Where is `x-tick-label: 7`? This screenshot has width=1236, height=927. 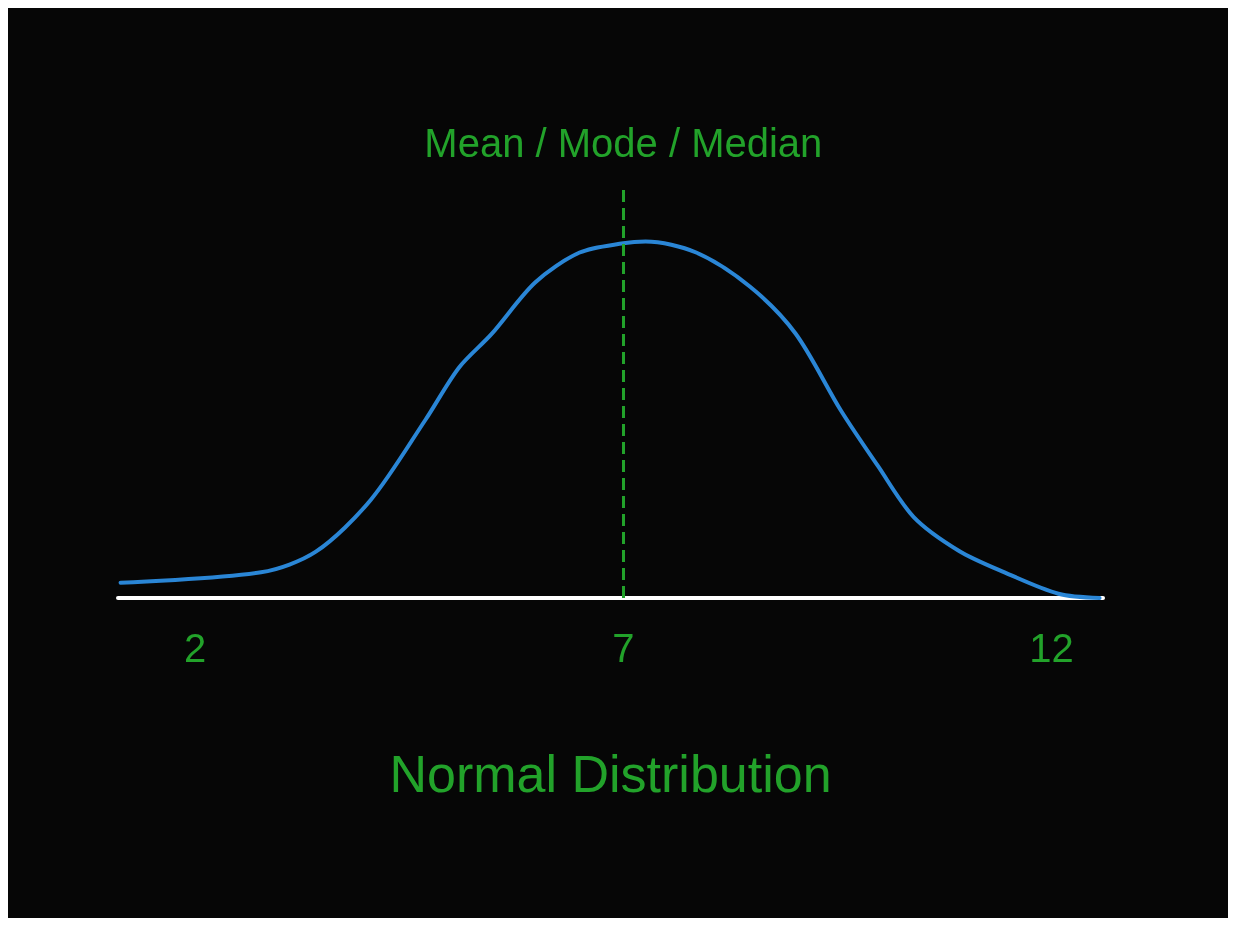 x-tick-label: 7 is located at coordinates (623, 648).